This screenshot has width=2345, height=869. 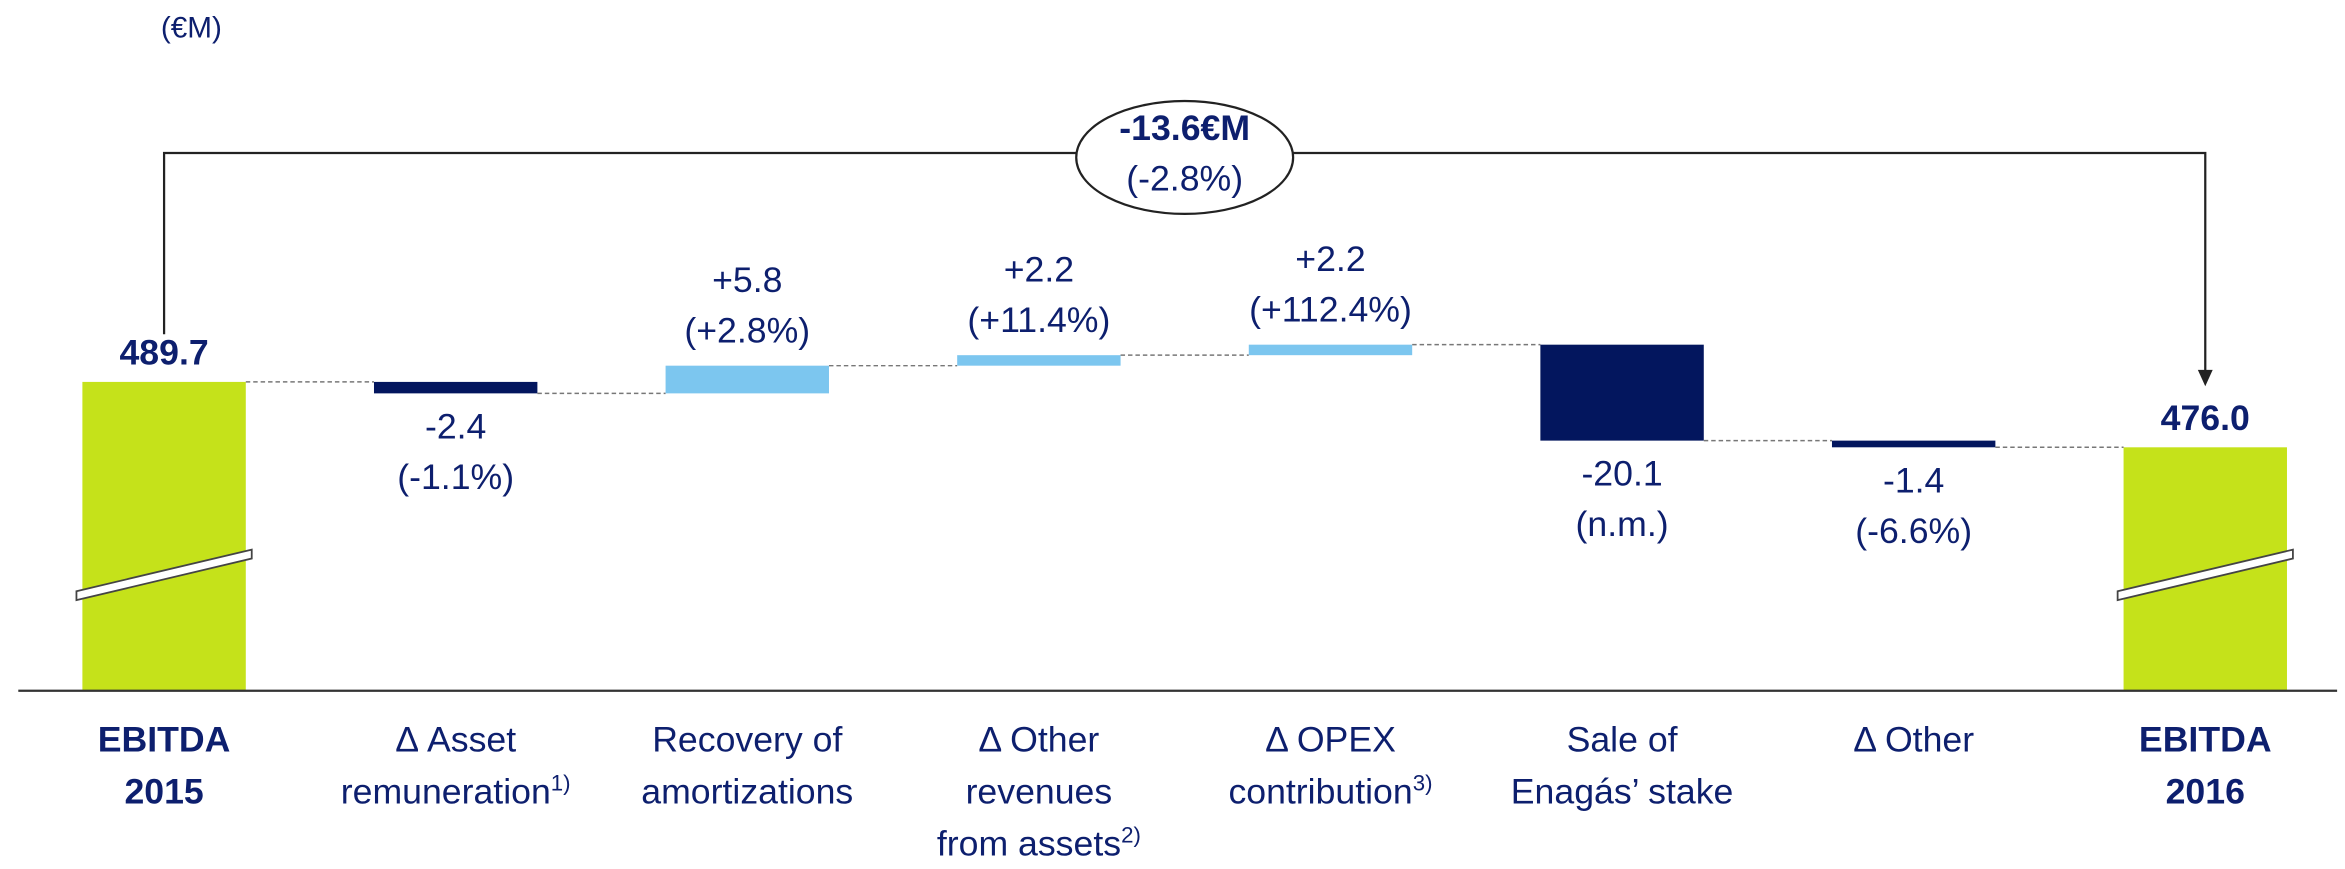 I want to click on x-tick-label: remuneration1), so click(x=456, y=791).